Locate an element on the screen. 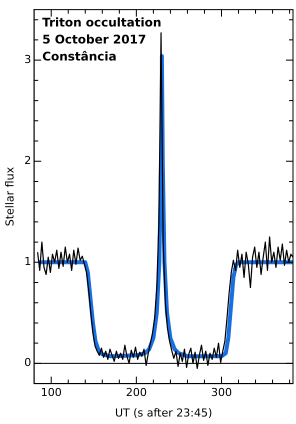 The image size is (296, 424). x-axis-title: UT (s after 23:45) is located at coordinates (163, 413).